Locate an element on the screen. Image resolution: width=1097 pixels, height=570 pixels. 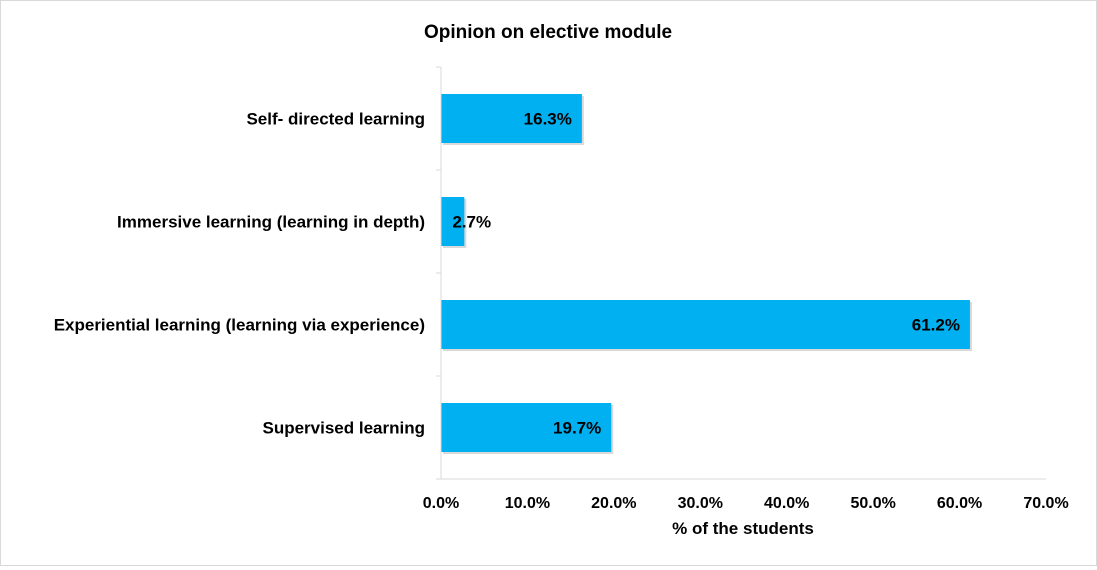
category-label: Supervised learning is located at coordinates (344, 428).